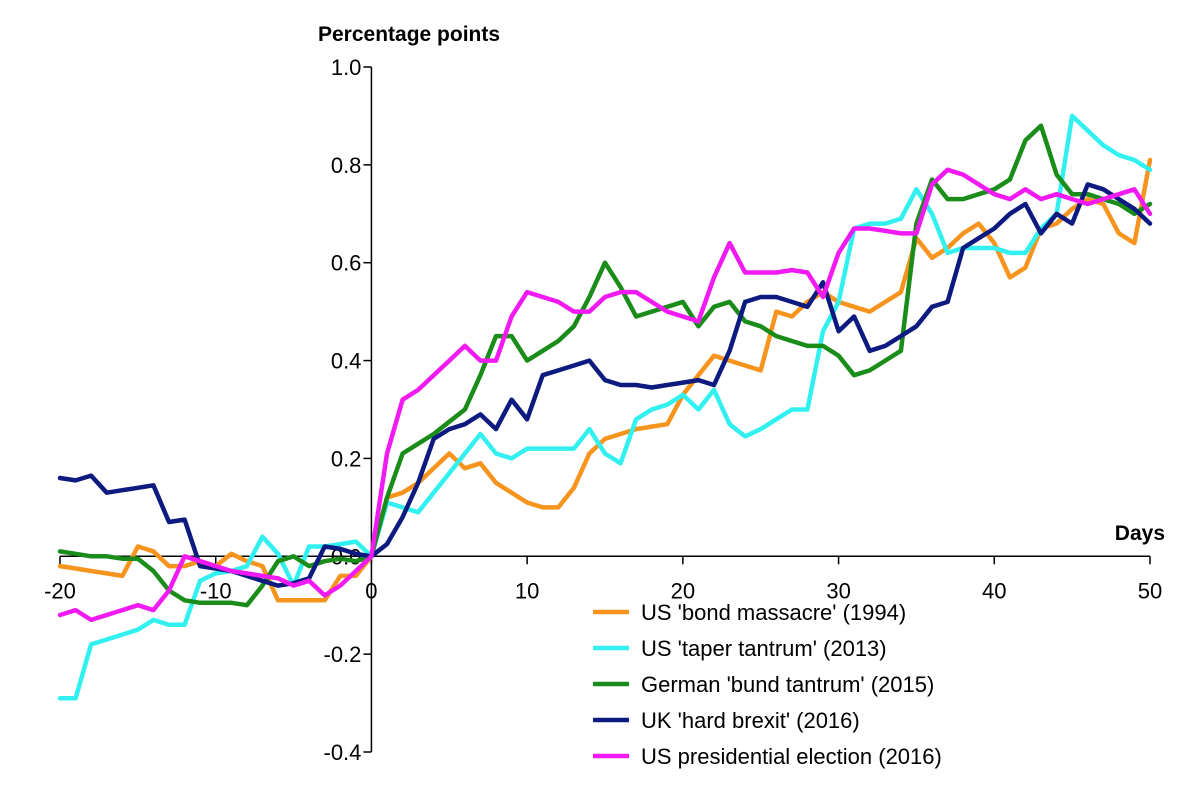  I want to click on x-tick-label: 30, so click(838, 590).